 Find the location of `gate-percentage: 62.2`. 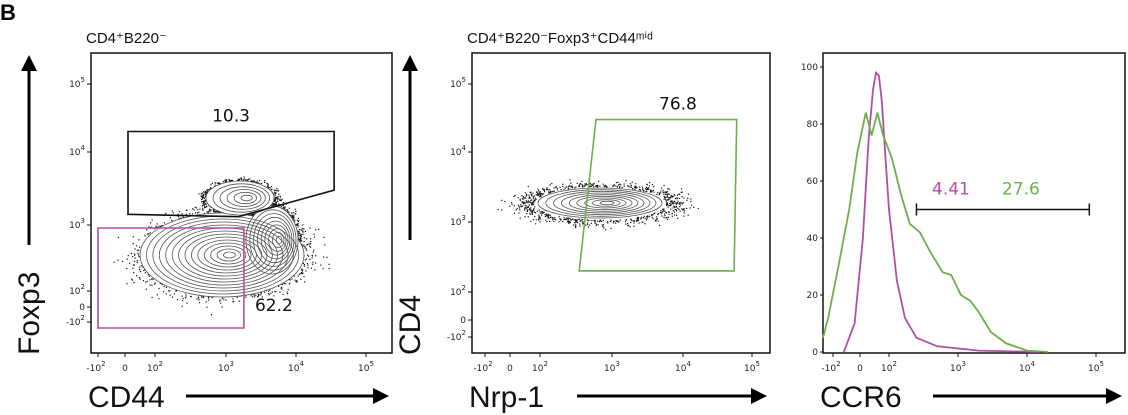

gate-percentage: 62.2 is located at coordinates (274, 306).